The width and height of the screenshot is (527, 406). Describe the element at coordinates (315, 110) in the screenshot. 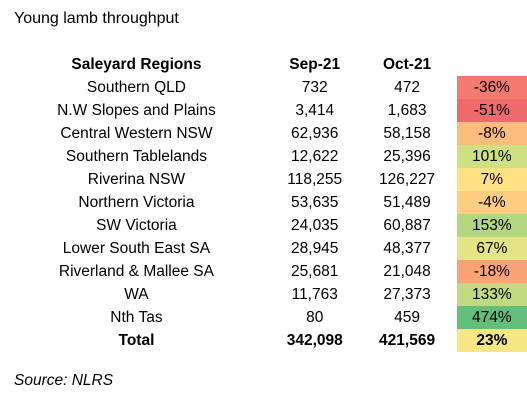

I see `sep-value-cell: 3,414` at that location.